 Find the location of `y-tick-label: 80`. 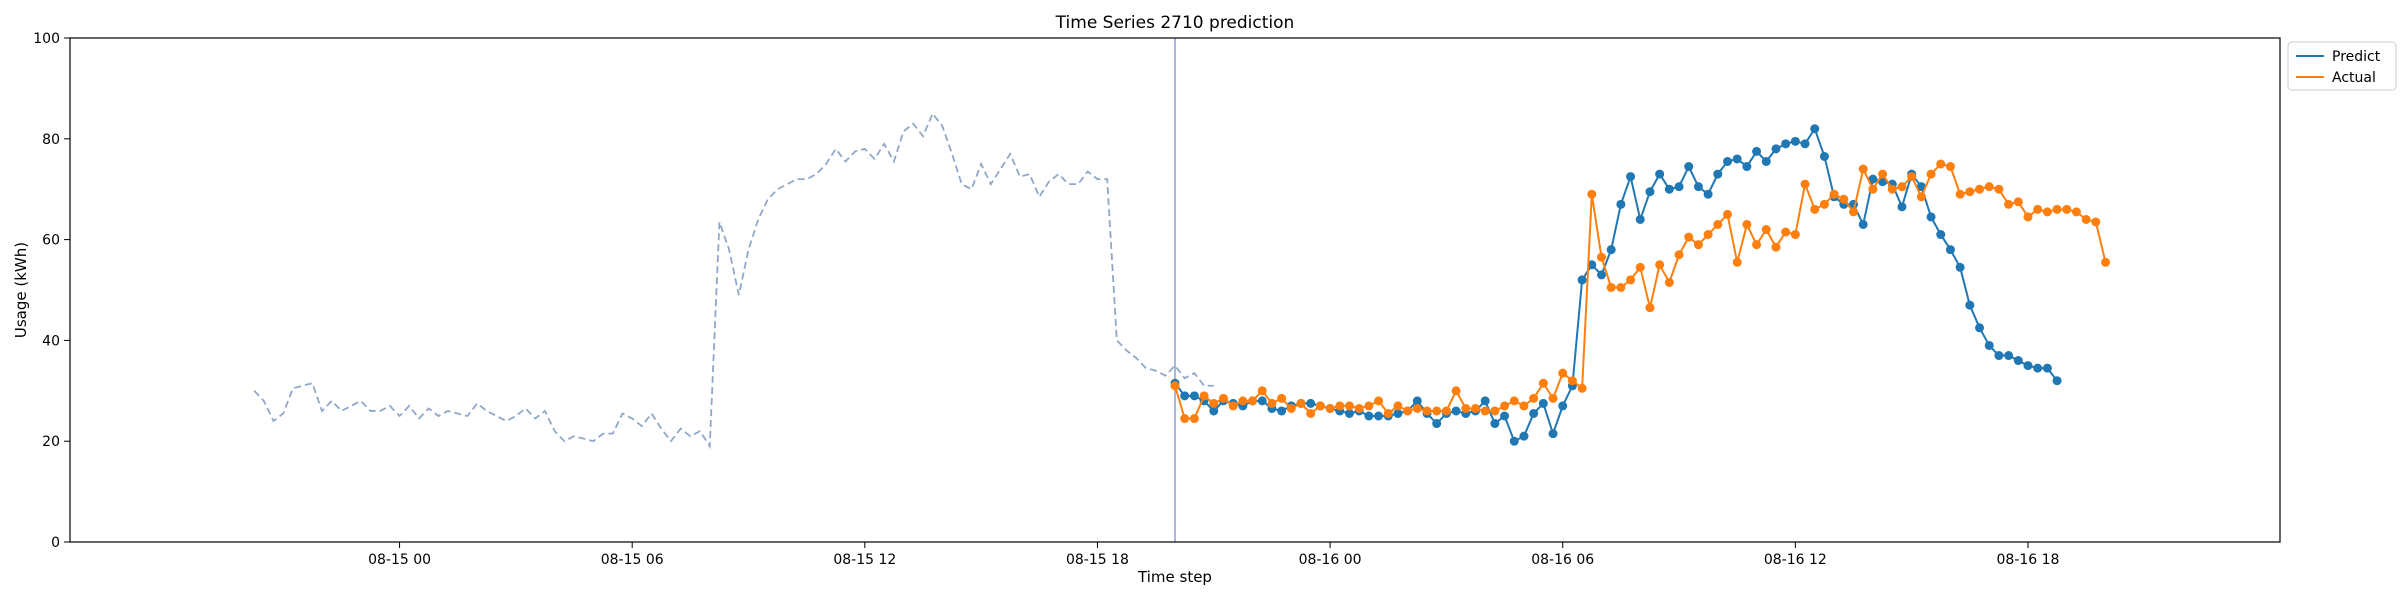

y-tick-label: 80 is located at coordinates (51, 140).